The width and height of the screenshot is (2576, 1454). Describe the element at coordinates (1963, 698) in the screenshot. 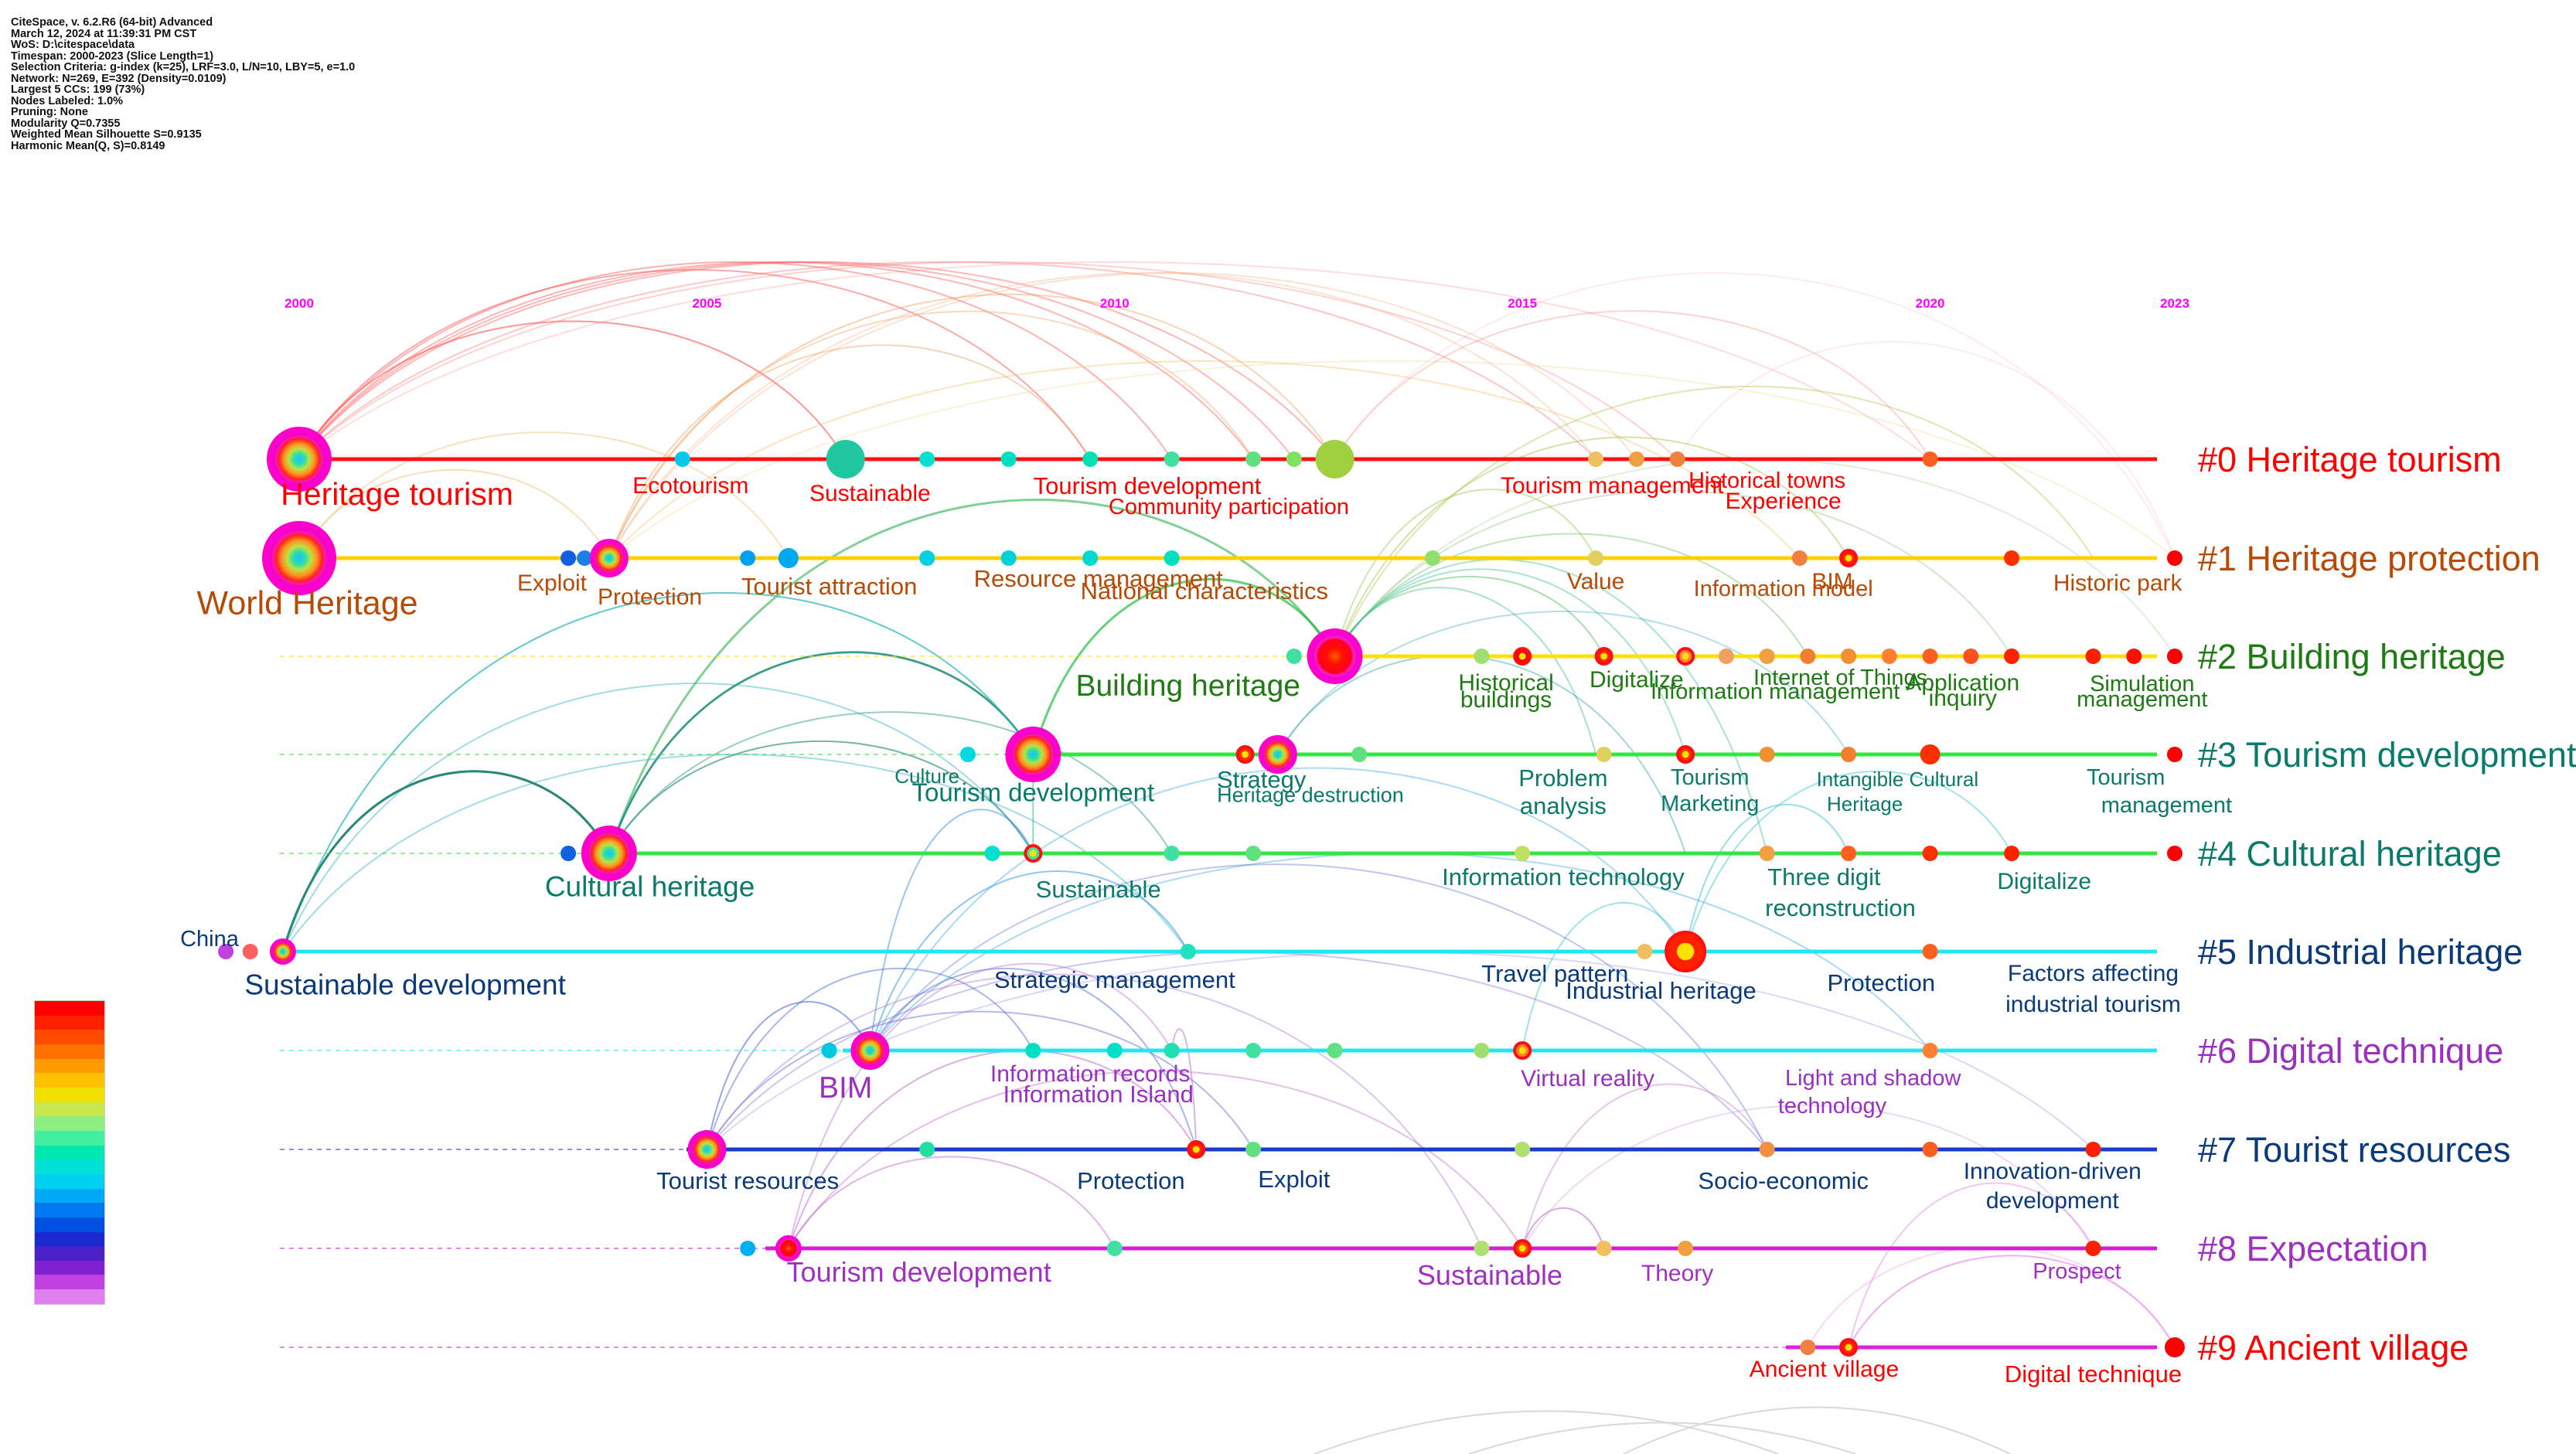

I see `node-label: inquiry` at that location.